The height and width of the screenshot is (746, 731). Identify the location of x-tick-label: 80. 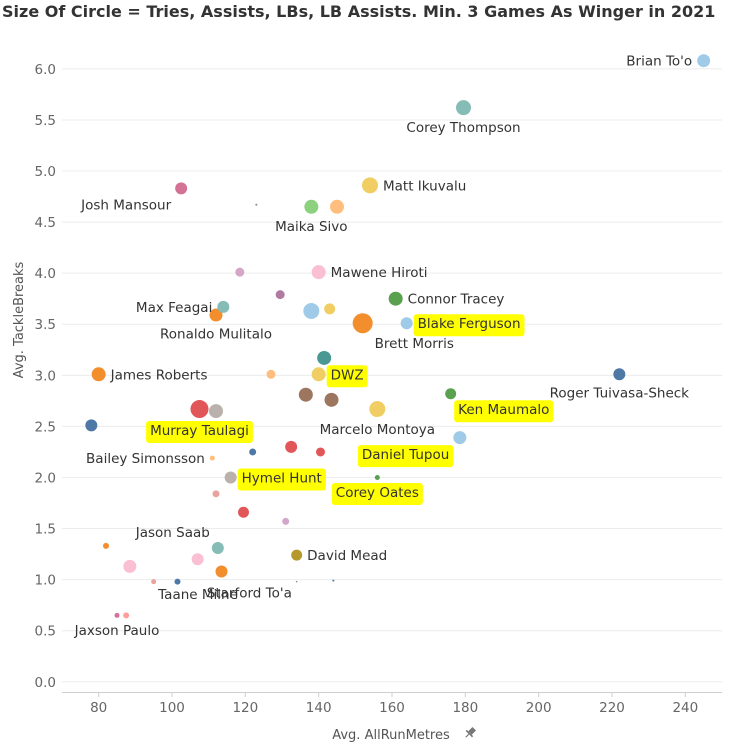
(98, 708).